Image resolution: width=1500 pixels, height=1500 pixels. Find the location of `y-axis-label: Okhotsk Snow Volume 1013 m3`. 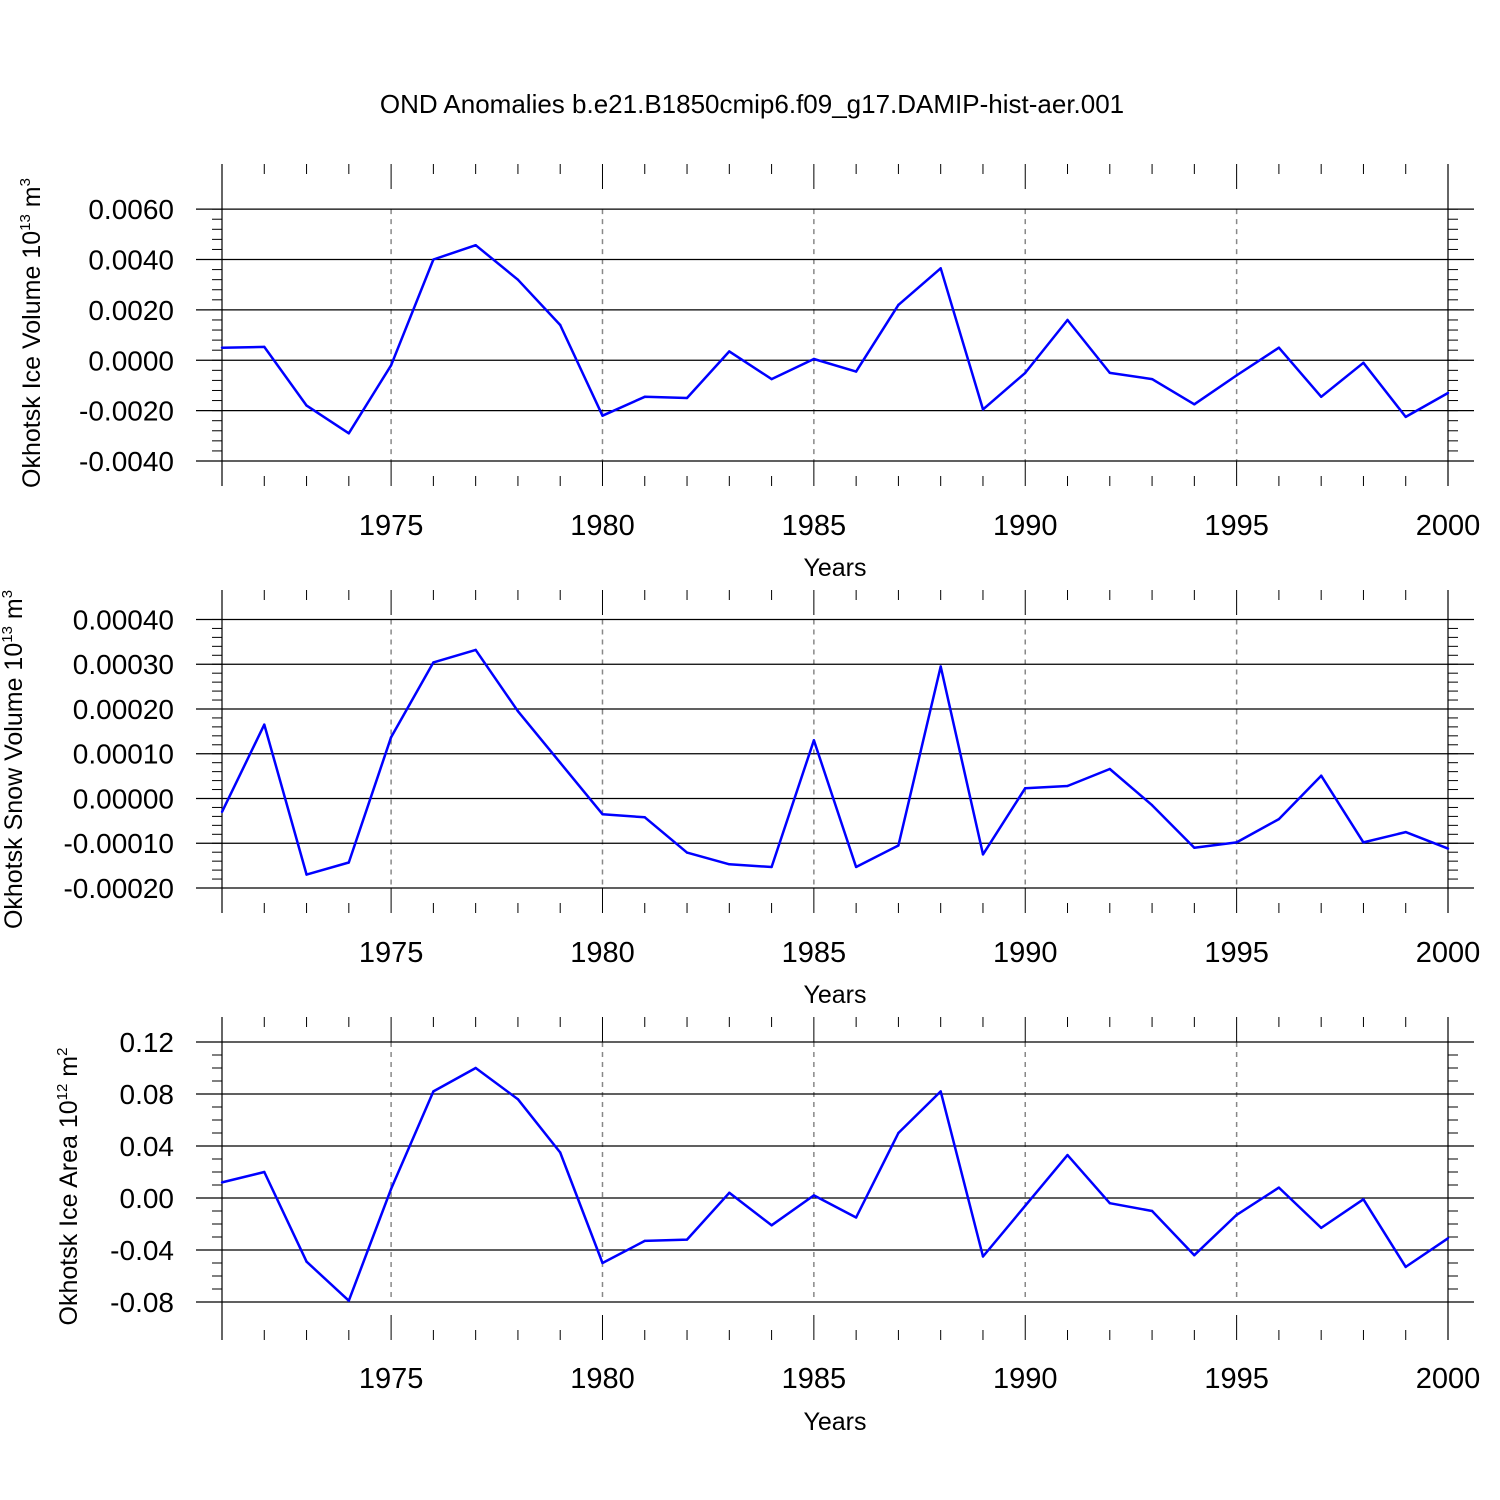

y-axis-label: Okhotsk Snow Volume 1013 m3 is located at coordinates (14, 759).